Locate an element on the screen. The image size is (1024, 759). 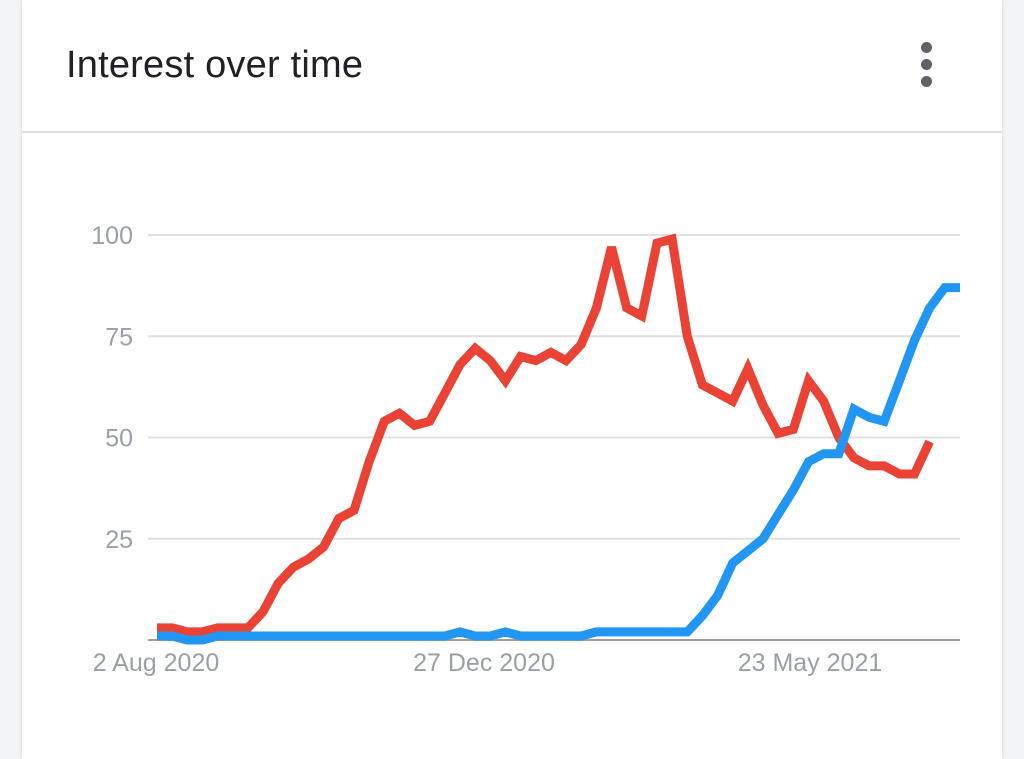
y-tick-label: 100 is located at coordinates (112, 236).